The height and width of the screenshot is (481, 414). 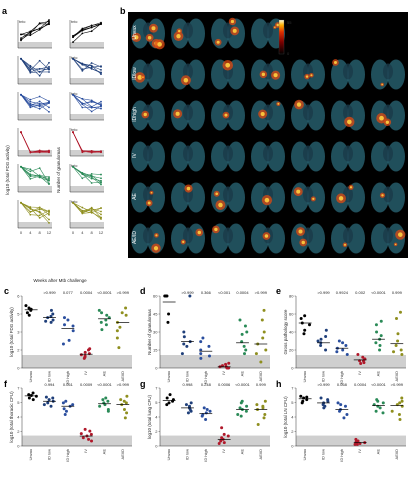 What do you see at coordinates (68, 292) in the screenshot?
I see `p-value: 0.077` at bounding box center [68, 292].